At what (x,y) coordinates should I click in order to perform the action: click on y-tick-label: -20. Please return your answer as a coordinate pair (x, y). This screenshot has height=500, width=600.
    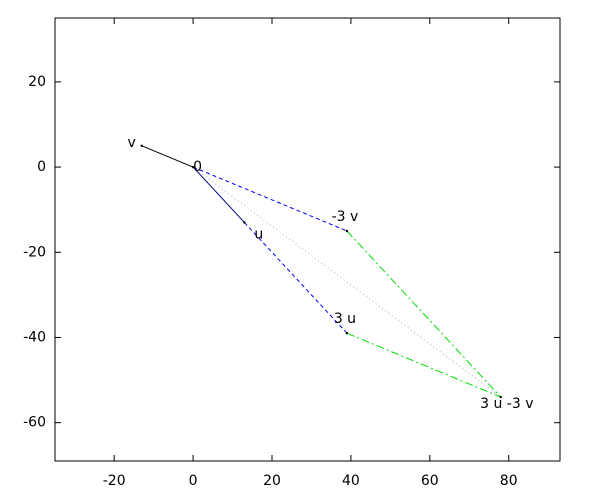
    Looking at the image, I should click on (34, 252).